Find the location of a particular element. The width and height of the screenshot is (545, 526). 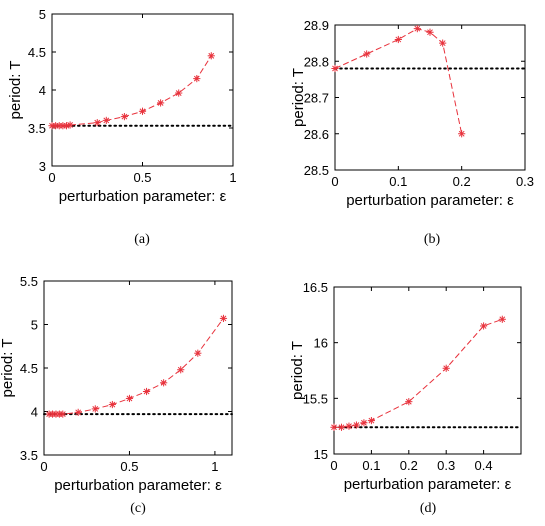

caption-c: (c) is located at coordinates (138, 508).